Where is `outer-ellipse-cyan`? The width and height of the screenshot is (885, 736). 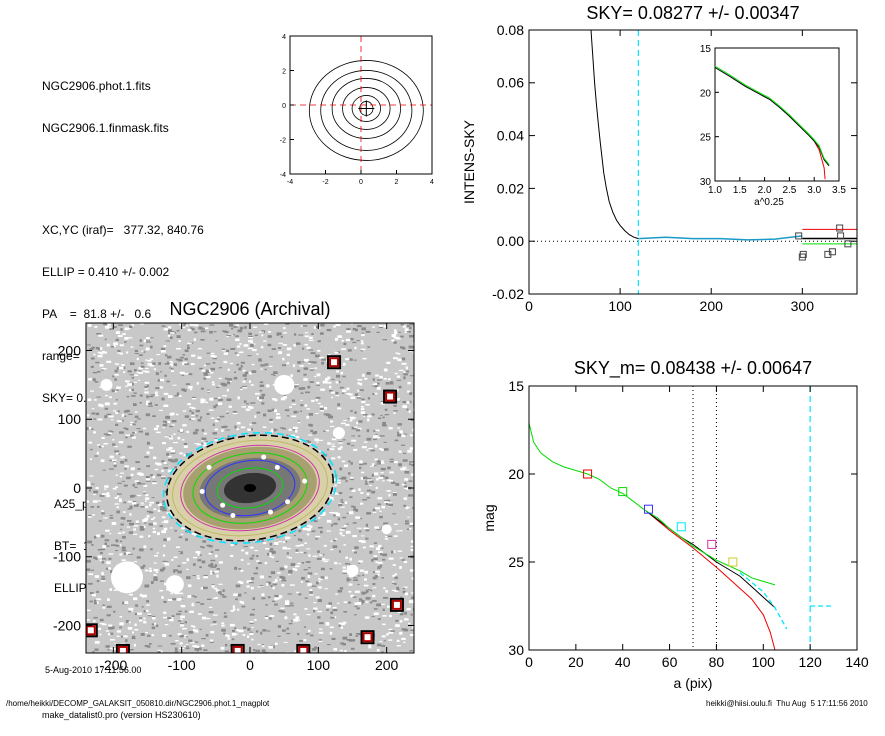
outer-ellipse-cyan is located at coordinates (250, 488).